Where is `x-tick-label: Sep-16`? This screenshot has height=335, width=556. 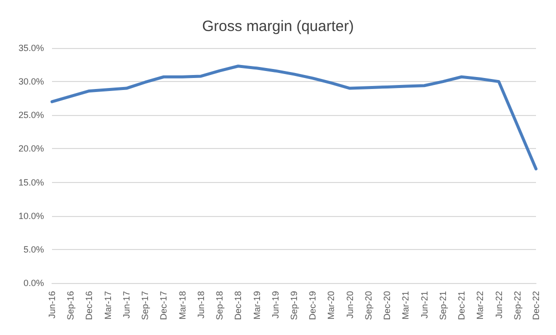
x-tick-label: Sep-16 is located at coordinates (71, 305).